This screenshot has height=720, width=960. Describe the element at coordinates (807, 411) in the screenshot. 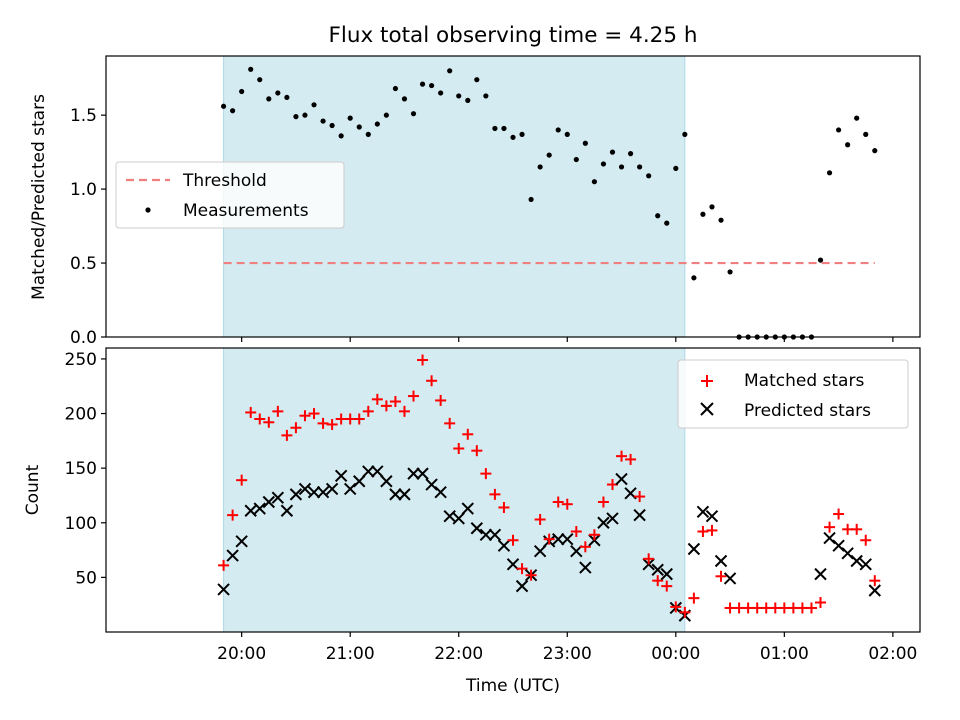

I see `legend-predicted-label: Predicted stars` at that location.